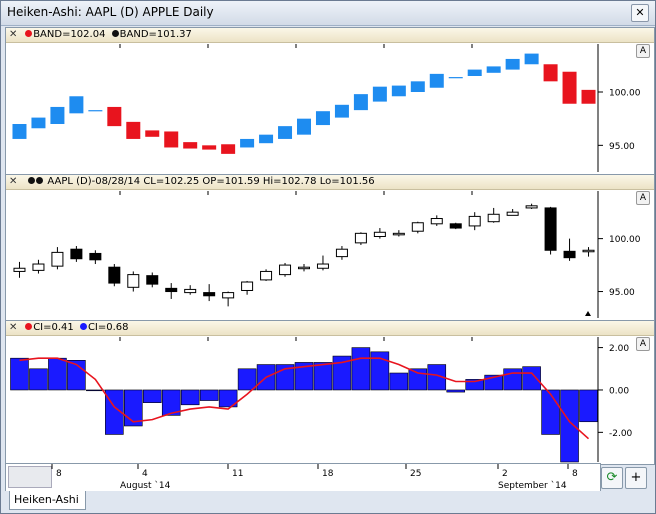  What do you see at coordinates (304, 398) in the screenshot?
I see `ci-line` at bounding box center [304, 398].